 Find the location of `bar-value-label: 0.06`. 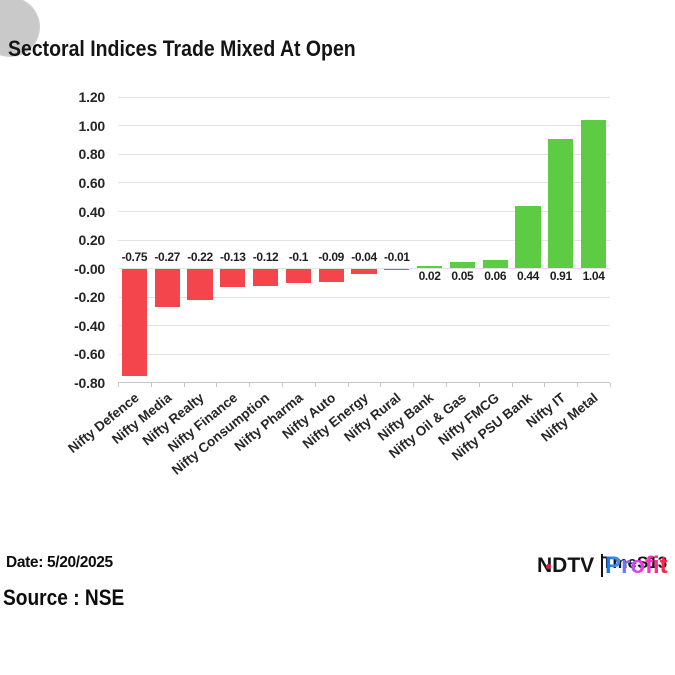

bar-value-label: 0.06 is located at coordinates (495, 275).